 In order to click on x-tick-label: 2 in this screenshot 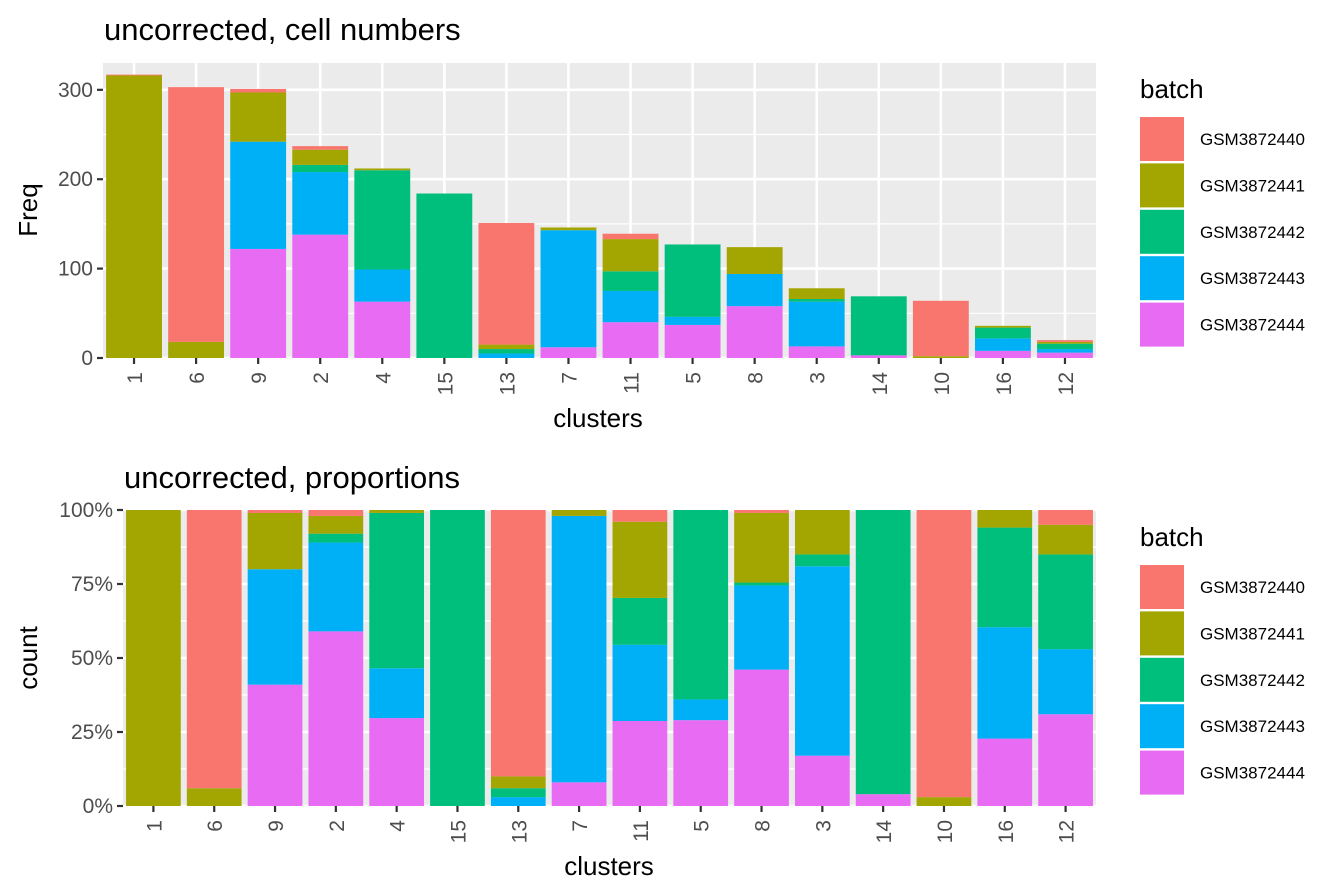, I will do `click(321, 378)`.